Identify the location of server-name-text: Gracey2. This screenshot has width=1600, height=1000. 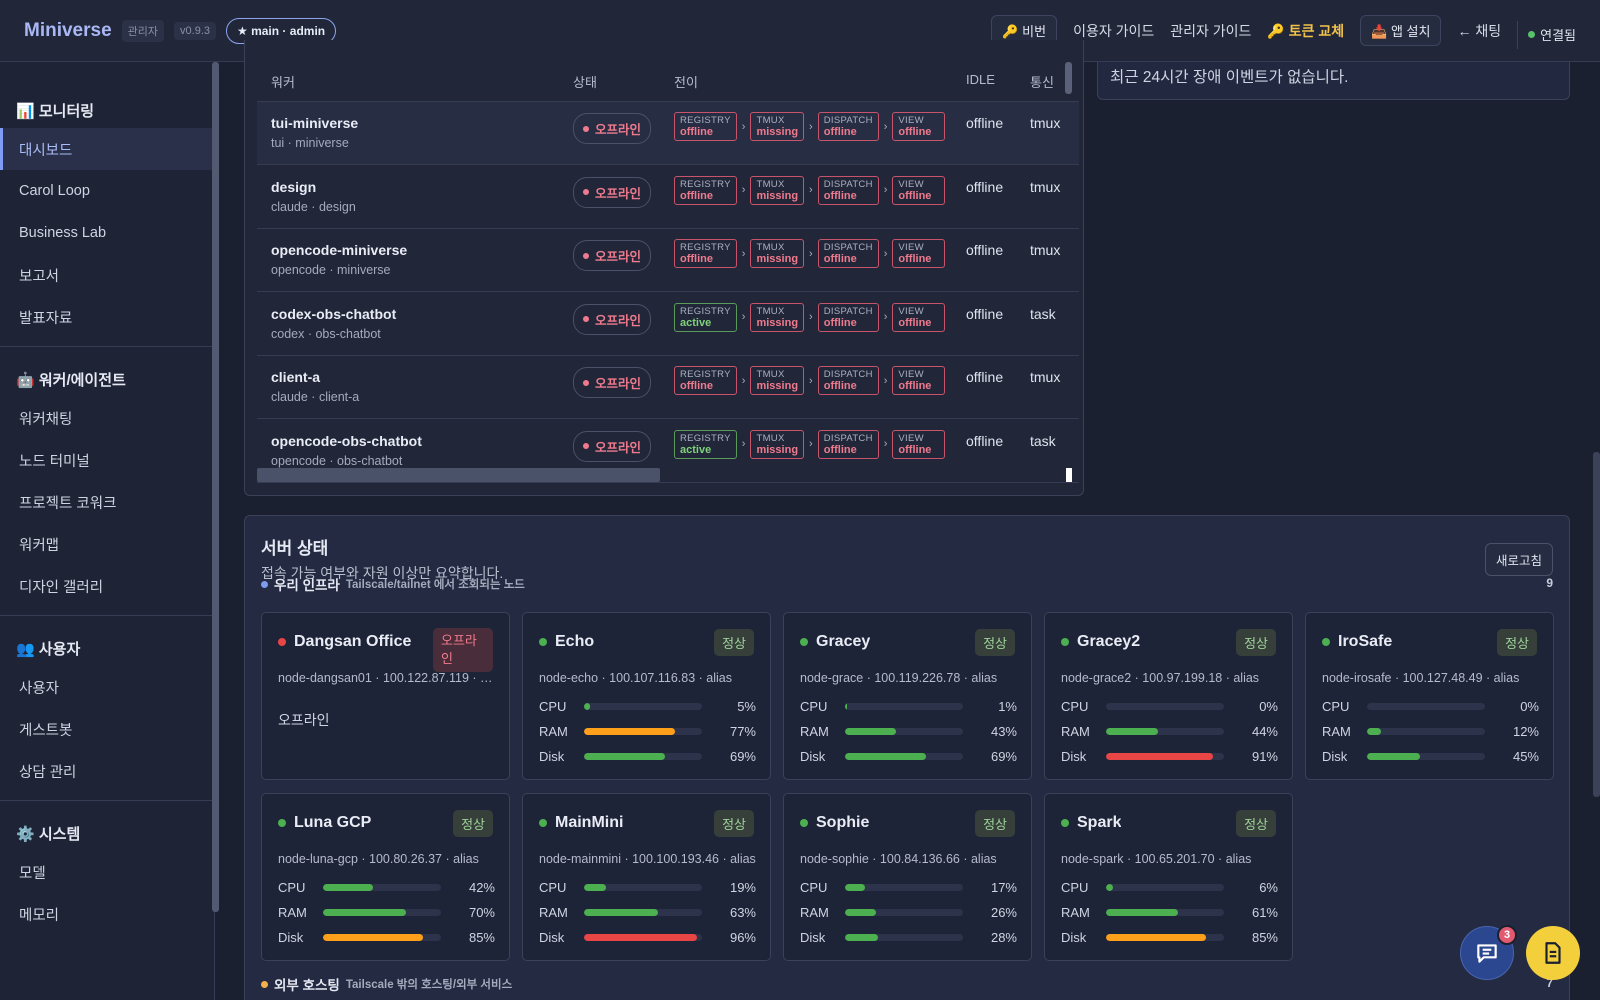
(1109, 641).